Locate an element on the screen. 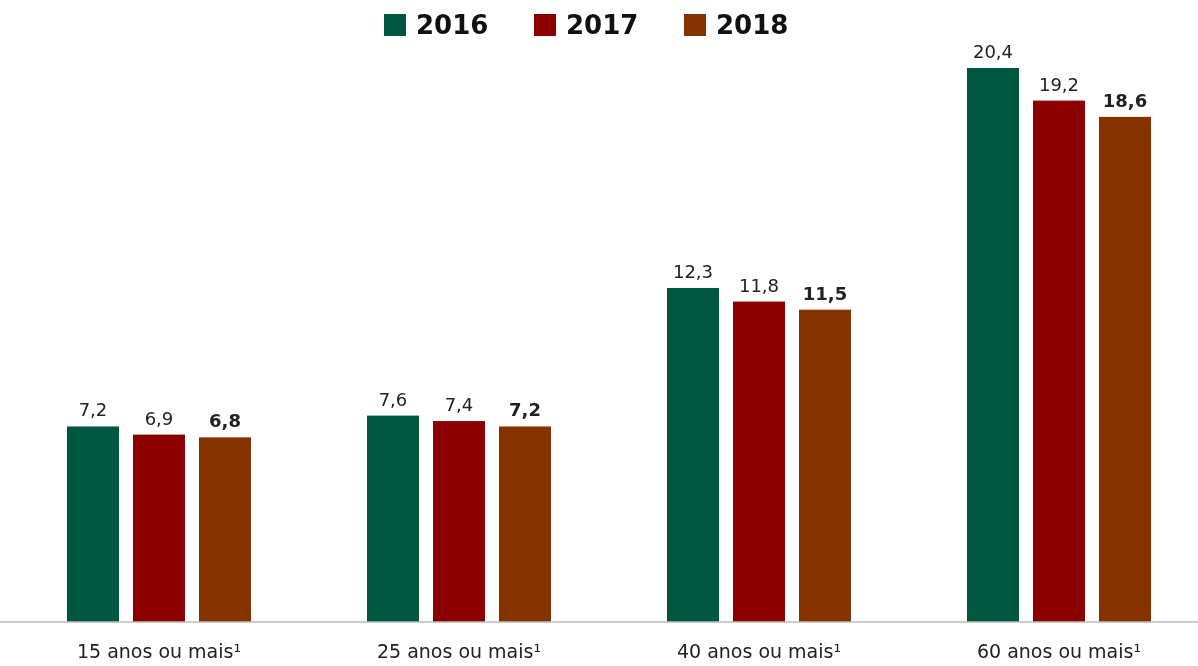 This screenshot has width=1198, height=666. data-label: 11,5 is located at coordinates (825, 293).